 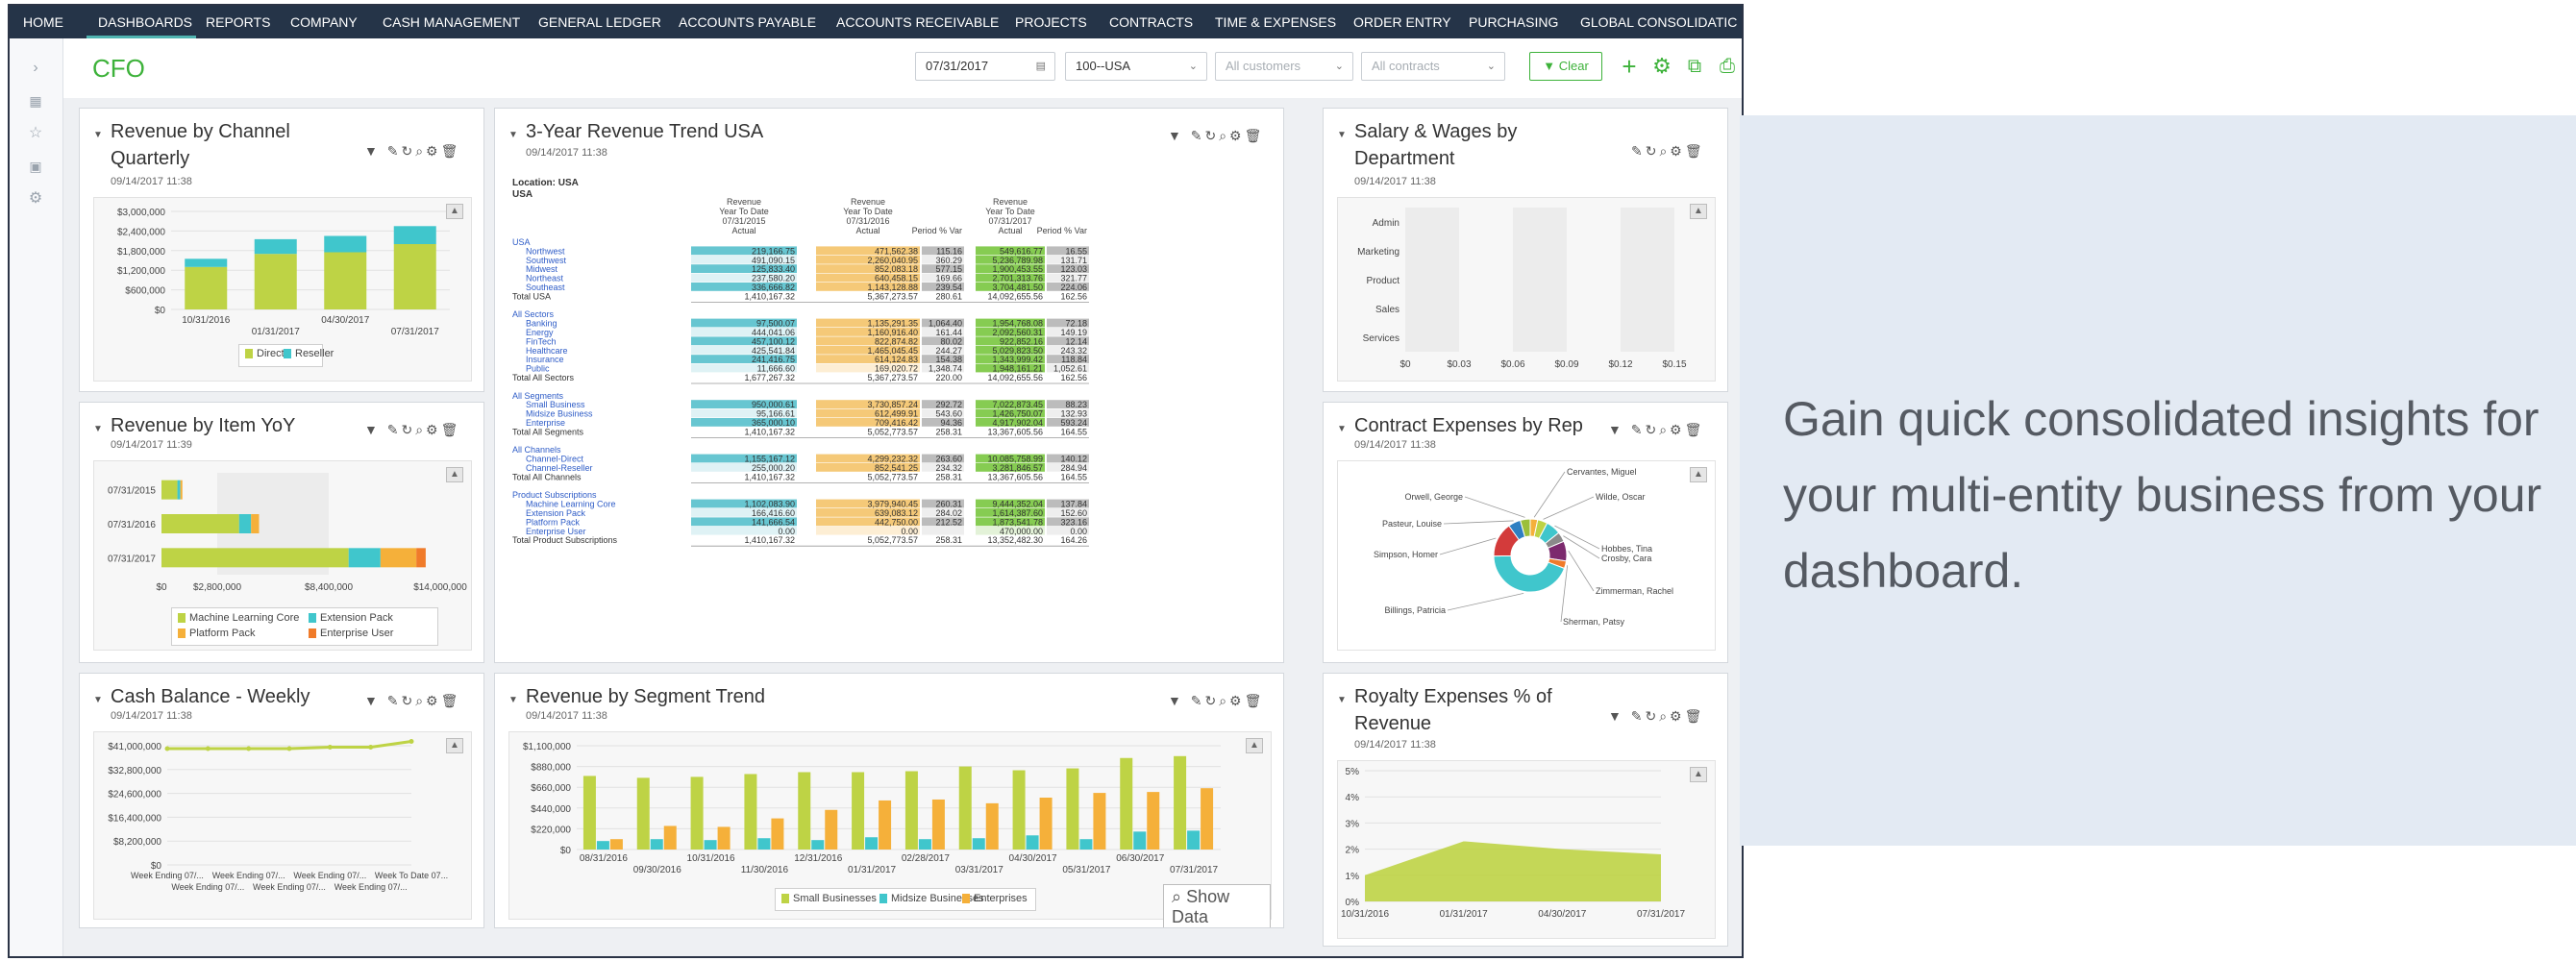 What do you see at coordinates (1284, 66) in the screenshot?
I see `customers-select: All customers ⌄` at bounding box center [1284, 66].